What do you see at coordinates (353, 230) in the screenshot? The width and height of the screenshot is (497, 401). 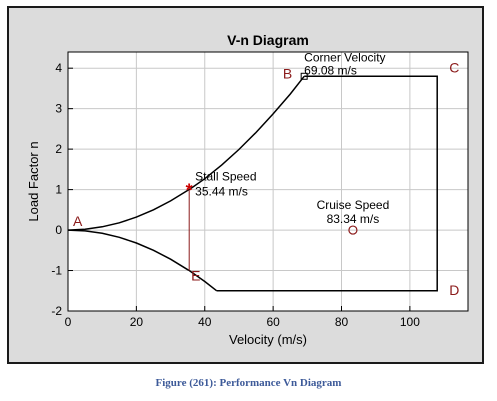 I see `cruise-speed-marker` at bounding box center [353, 230].